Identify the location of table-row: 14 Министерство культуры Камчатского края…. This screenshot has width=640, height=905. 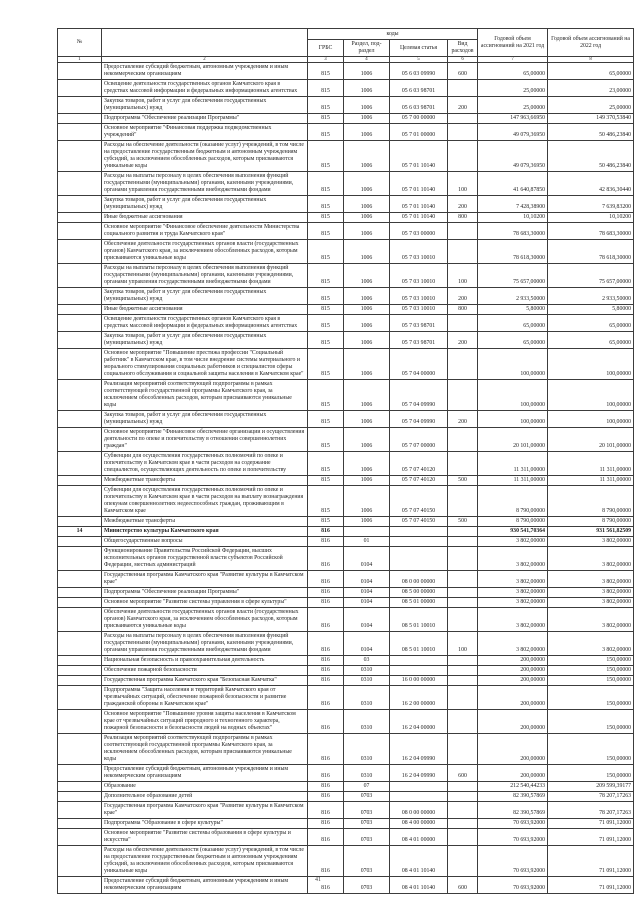
(346, 531).